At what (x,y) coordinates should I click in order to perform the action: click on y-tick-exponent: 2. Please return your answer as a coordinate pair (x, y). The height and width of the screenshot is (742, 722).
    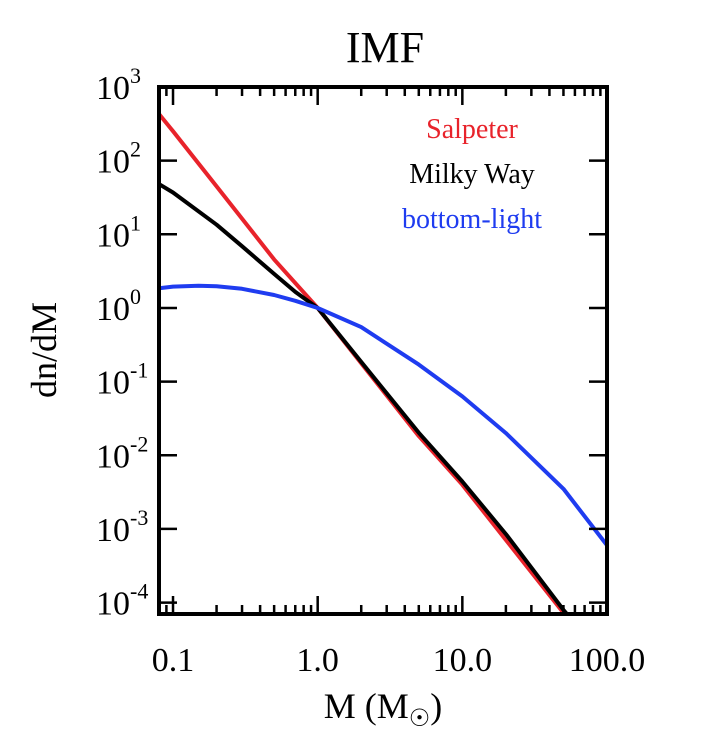
    Looking at the image, I should click on (135, 149).